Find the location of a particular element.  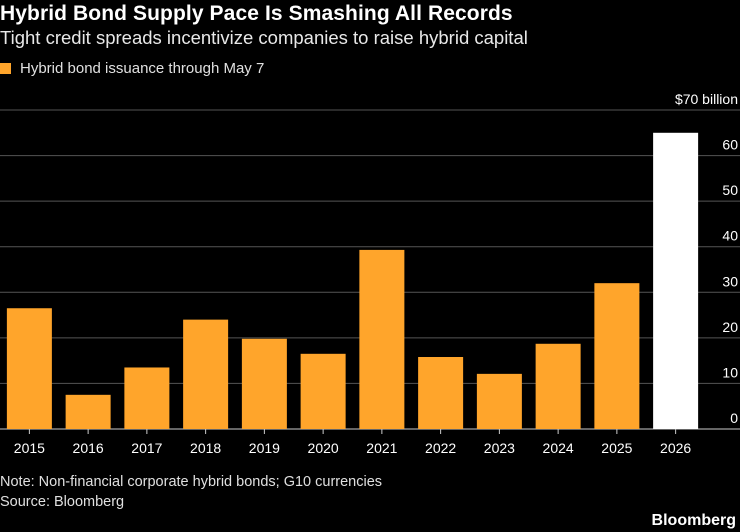

legend: Hybrid bond issuance through May 7 is located at coordinates (132, 68).